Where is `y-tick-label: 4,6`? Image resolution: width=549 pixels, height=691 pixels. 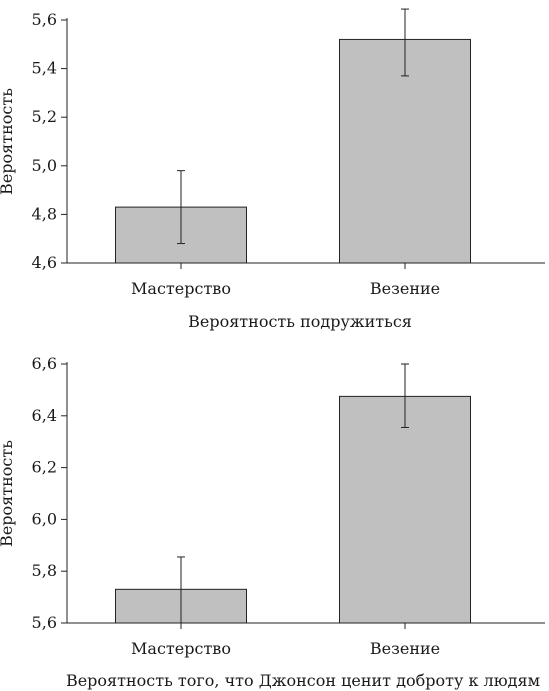
y-tick-label: 4,6 is located at coordinates (44, 262).